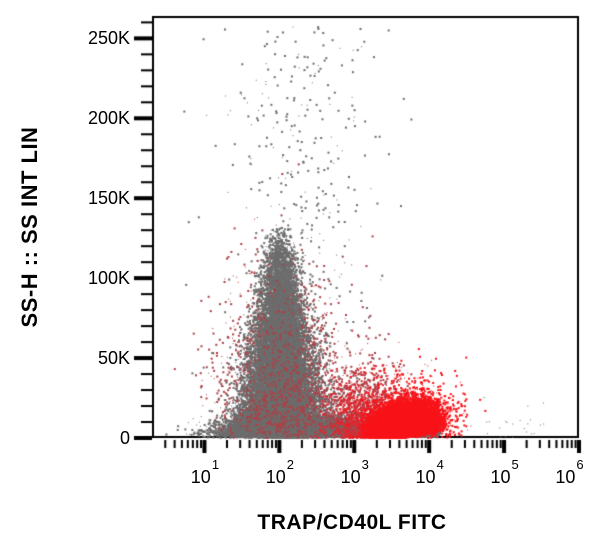  What do you see at coordinates (279, 472) in the screenshot?
I see `x-tick-label-10e2: 10²` at bounding box center [279, 472].